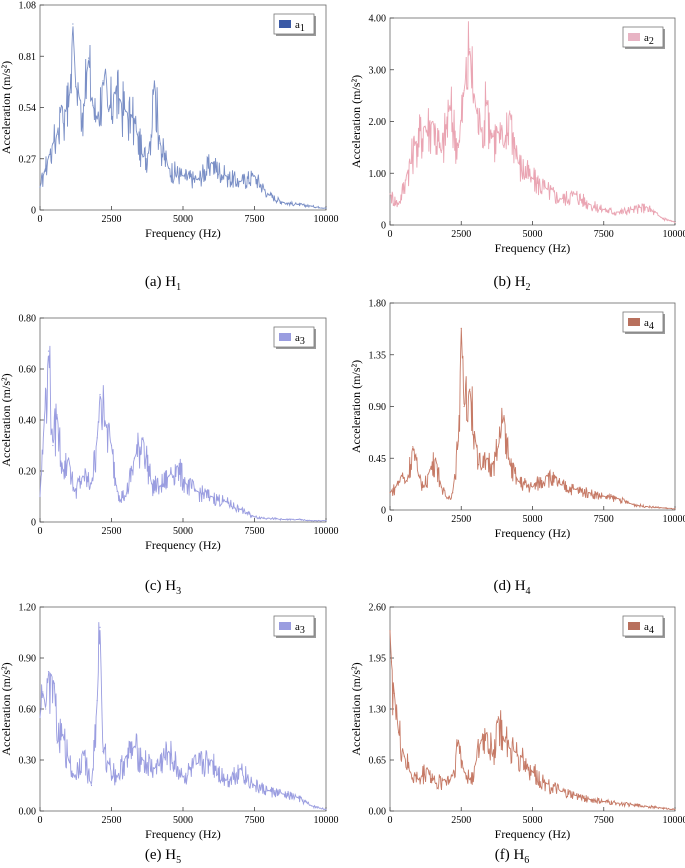  I want to click on legend-label: a3, so click(300, 628).